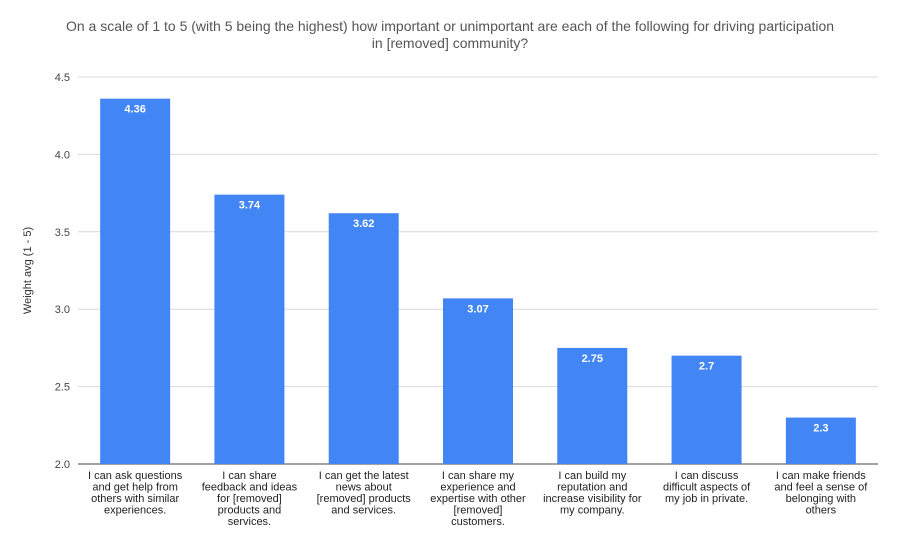 The image size is (900, 549). I want to click on y-axis-label: Weight avg (1 - 5), so click(28, 270).